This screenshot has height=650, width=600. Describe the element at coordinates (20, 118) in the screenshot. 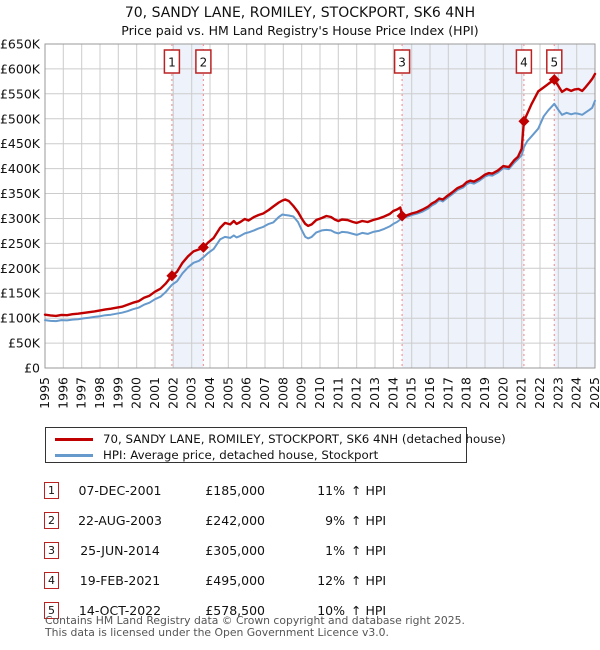

I see `y-tick-label: £500K` at that location.